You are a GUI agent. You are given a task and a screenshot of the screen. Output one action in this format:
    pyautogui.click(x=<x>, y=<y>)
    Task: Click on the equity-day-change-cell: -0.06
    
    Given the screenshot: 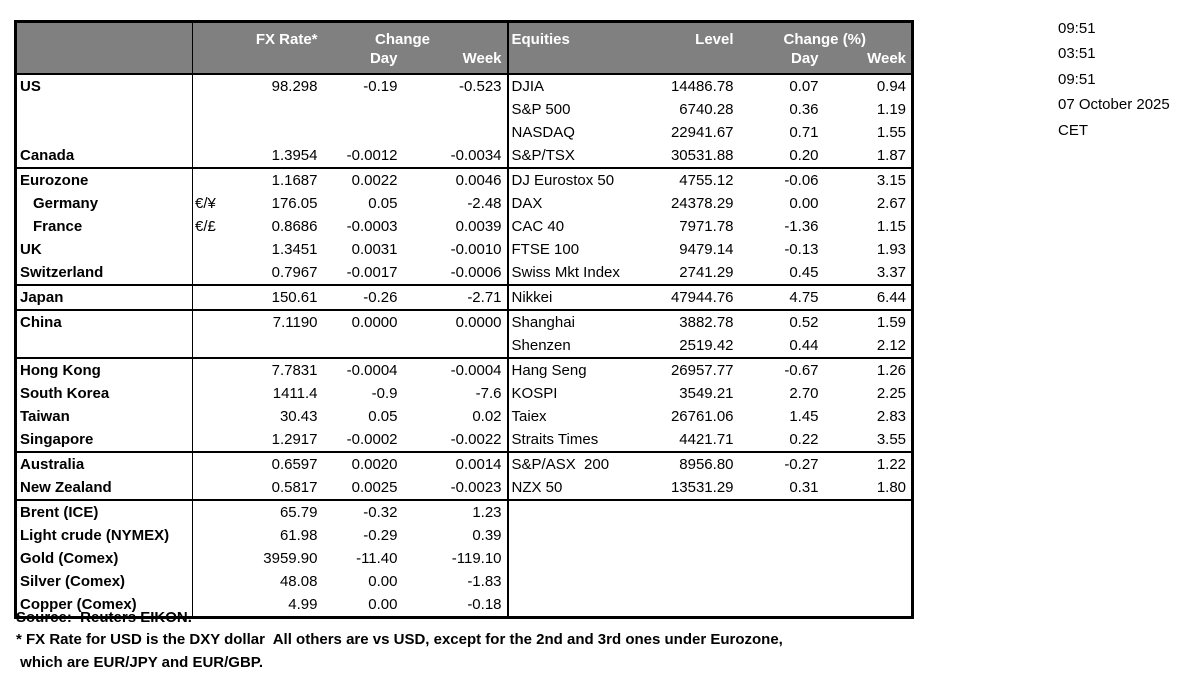 What is the action you would take?
    pyautogui.click(x=801, y=180)
    